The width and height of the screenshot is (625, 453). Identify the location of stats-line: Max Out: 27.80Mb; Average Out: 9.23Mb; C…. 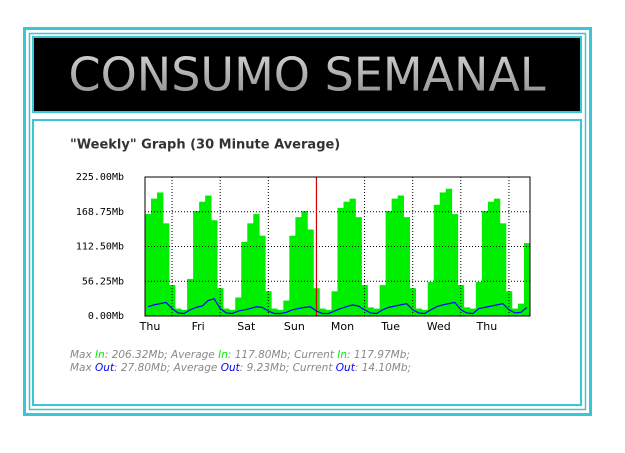
(240, 368).